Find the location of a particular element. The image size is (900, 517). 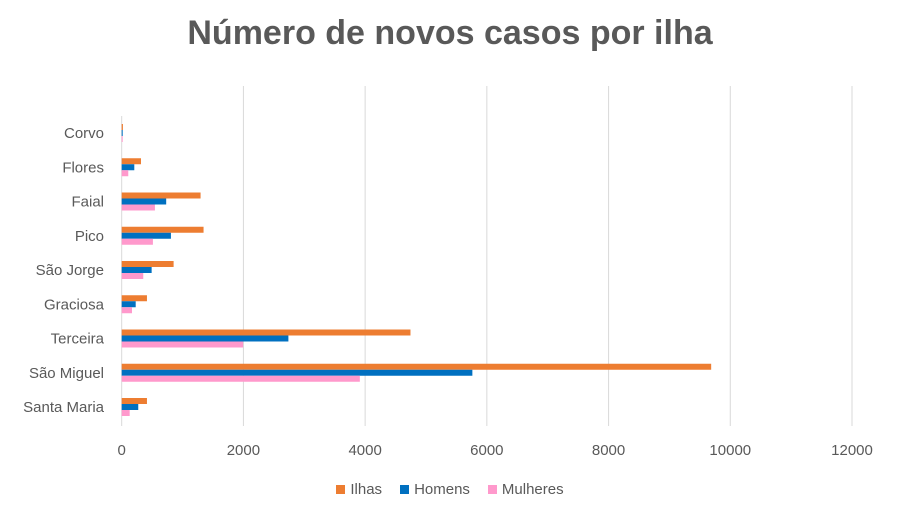

legend-item: Ilhas is located at coordinates (359, 489).